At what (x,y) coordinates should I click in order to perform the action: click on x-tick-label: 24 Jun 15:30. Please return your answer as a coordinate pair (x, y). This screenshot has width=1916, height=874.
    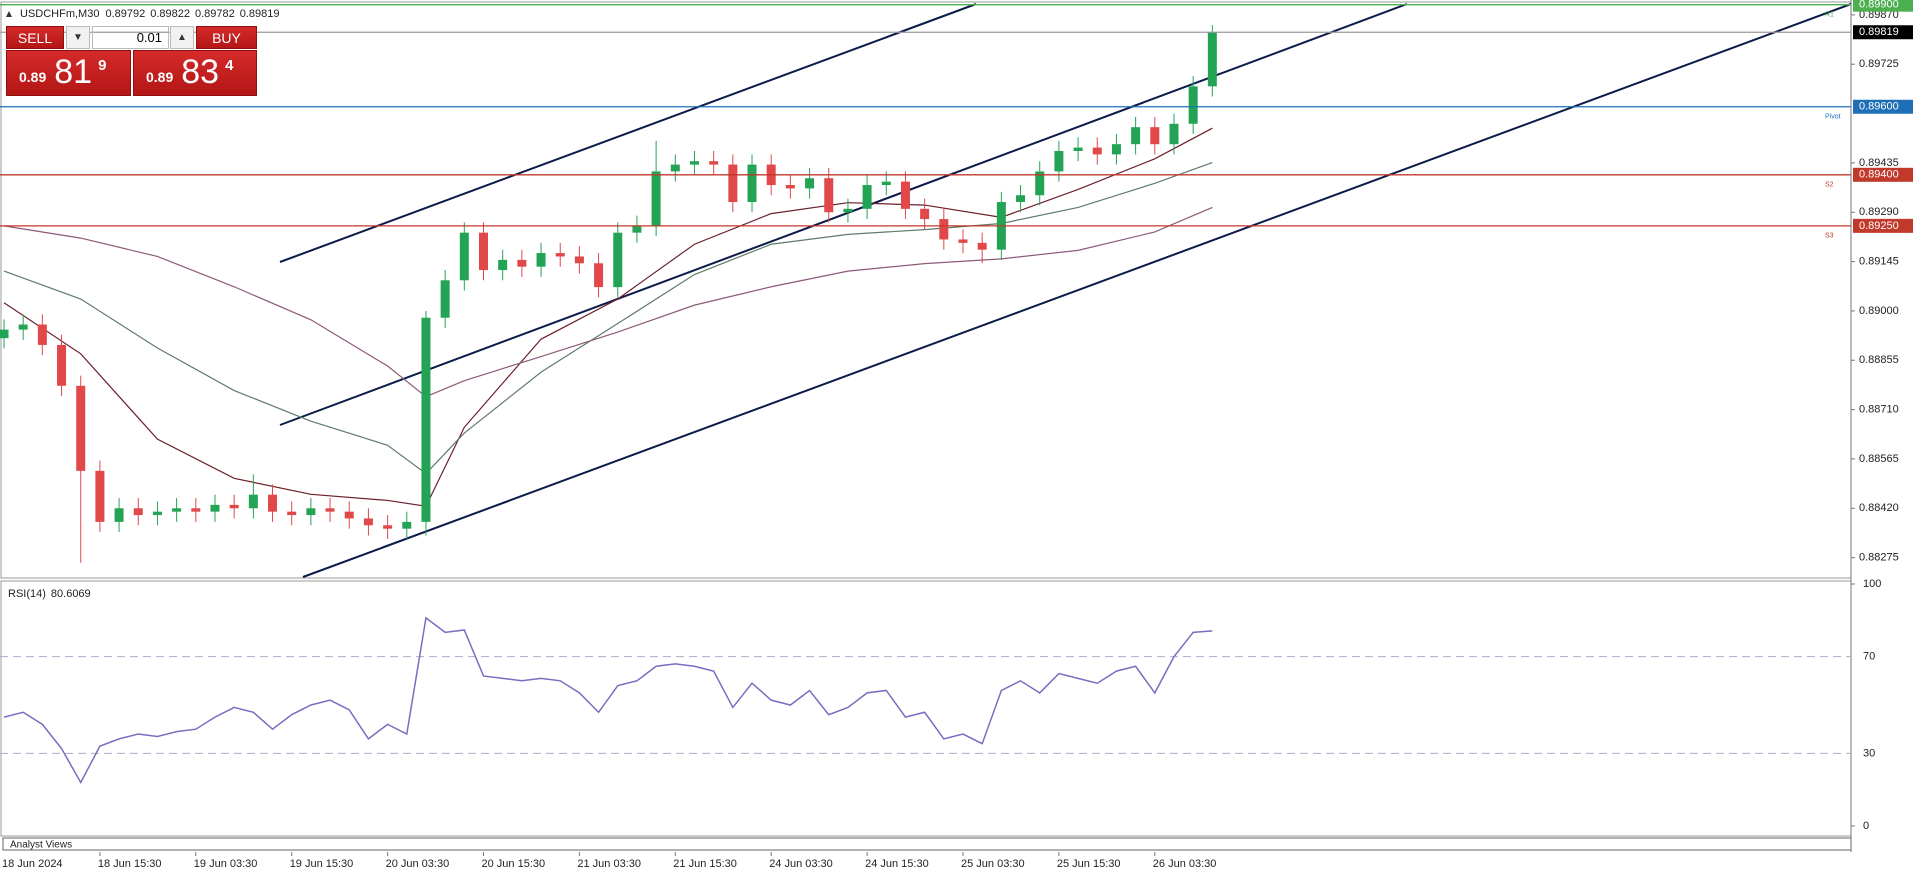
    Looking at the image, I should click on (897, 864).